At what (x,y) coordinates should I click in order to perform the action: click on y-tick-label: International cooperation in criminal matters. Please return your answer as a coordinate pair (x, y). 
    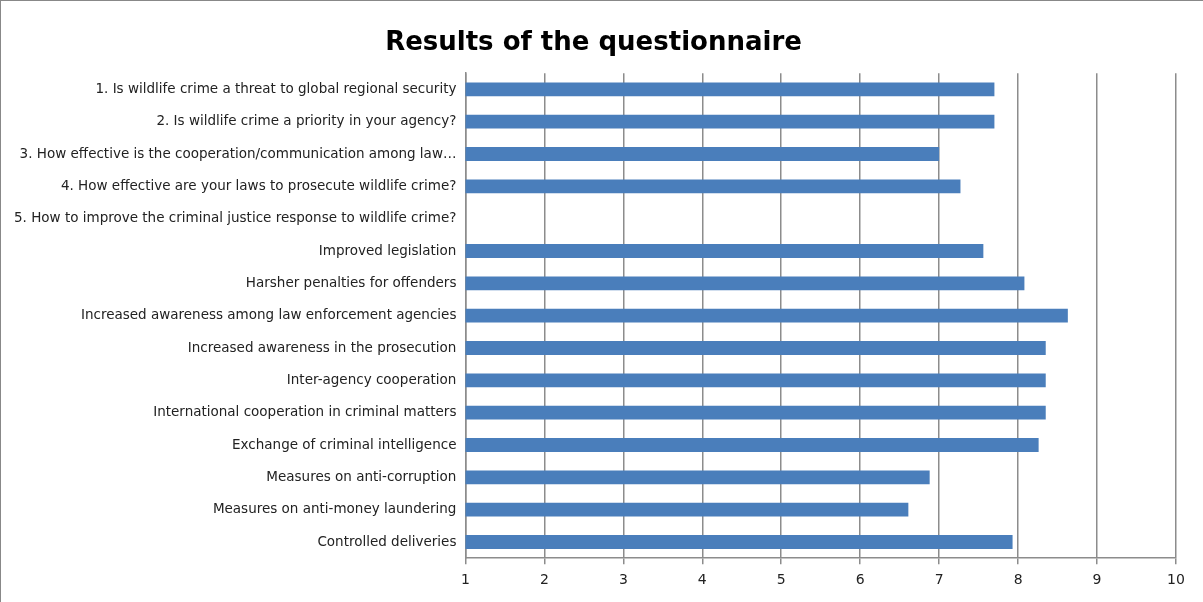
    Looking at the image, I should click on (305, 411).